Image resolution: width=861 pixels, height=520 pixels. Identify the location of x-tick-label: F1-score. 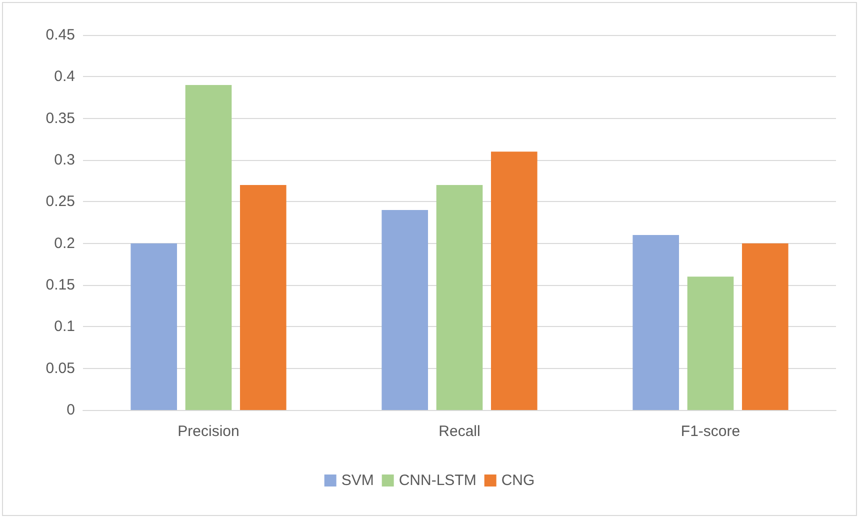
(710, 431).